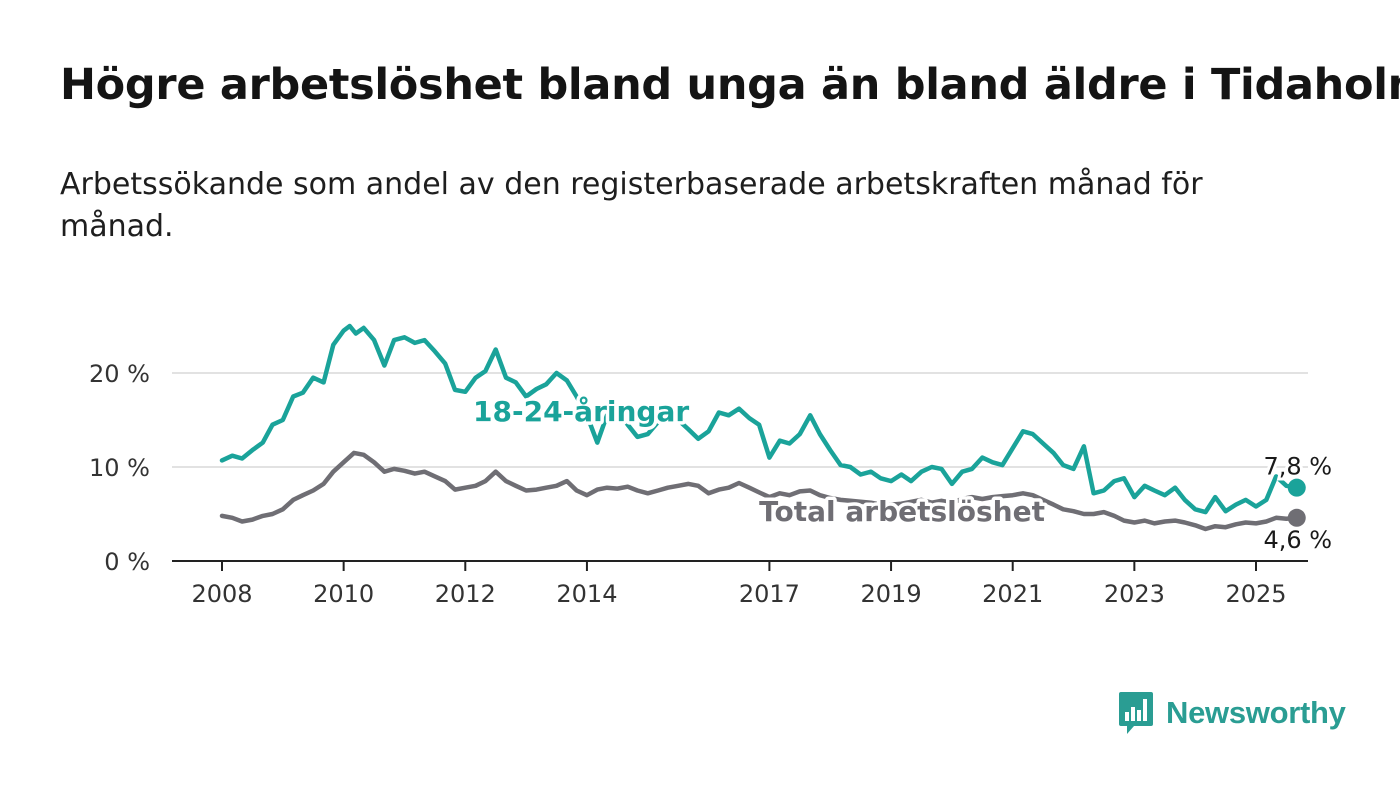  Describe the element at coordinates (1134, 594) in the screenshot. I see `x-tick-label: 2023` at that location.